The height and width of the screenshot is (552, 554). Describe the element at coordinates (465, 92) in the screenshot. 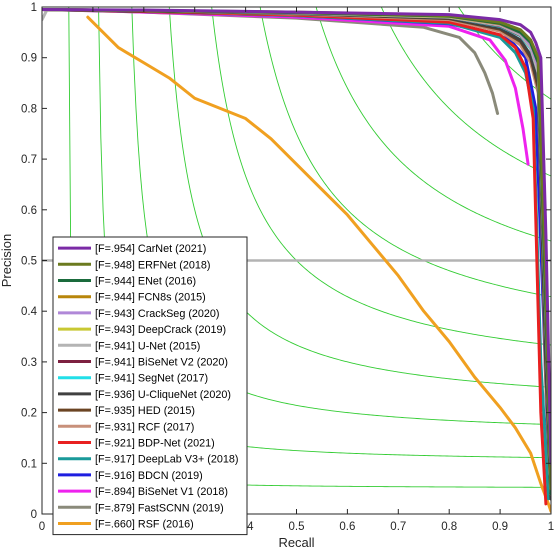

I see `iso-f-curve` at that location.